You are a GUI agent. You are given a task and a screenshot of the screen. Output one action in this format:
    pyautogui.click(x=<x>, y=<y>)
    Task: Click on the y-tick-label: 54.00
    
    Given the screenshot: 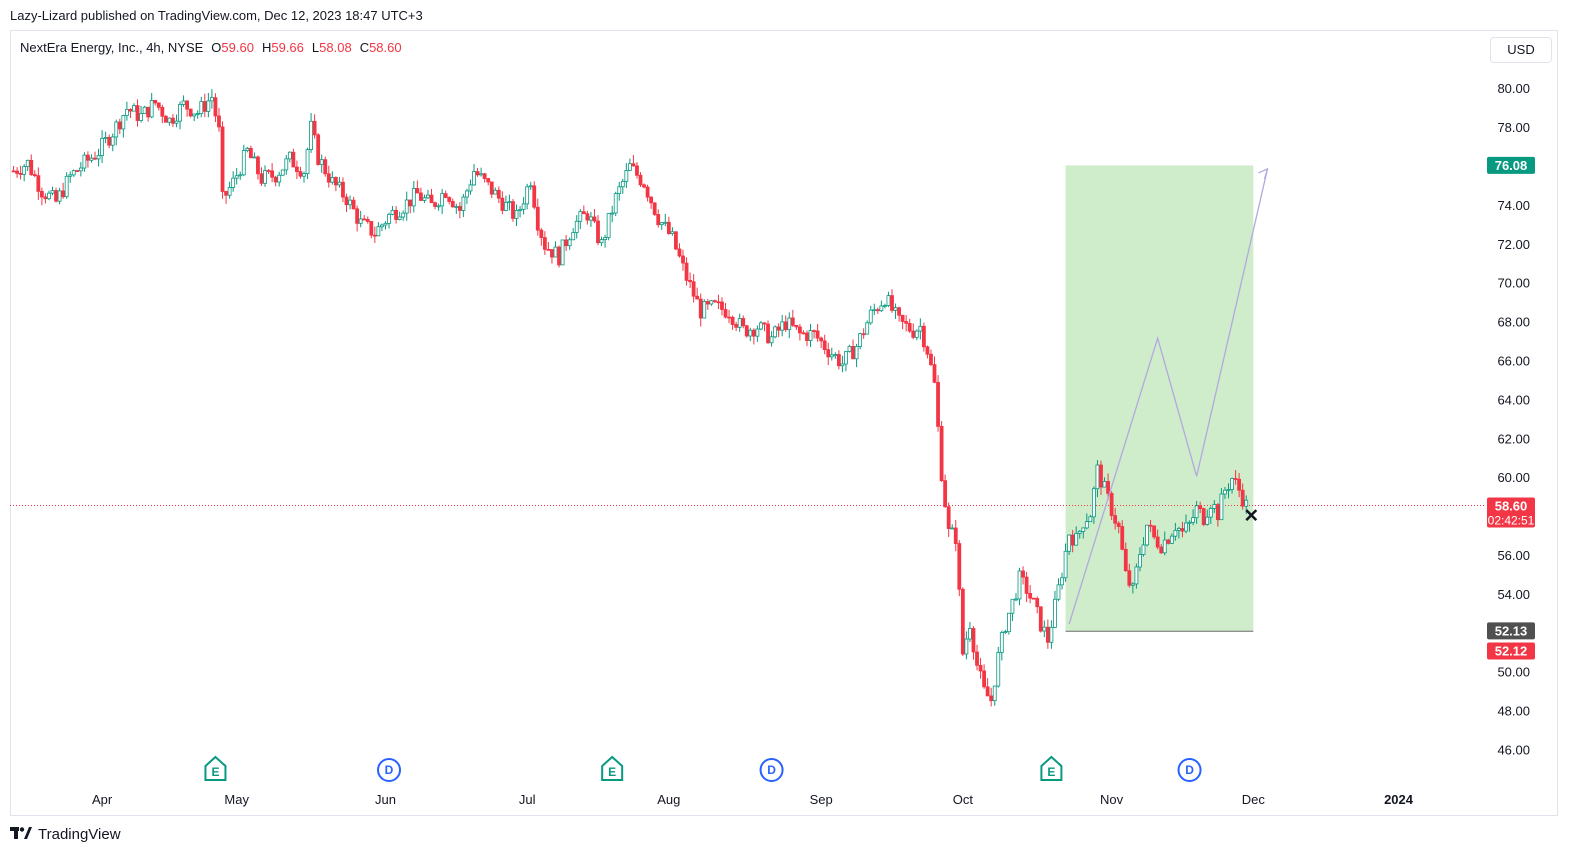 What is the action you would take?
    pyautogui.click(x=1513, y=594)
    